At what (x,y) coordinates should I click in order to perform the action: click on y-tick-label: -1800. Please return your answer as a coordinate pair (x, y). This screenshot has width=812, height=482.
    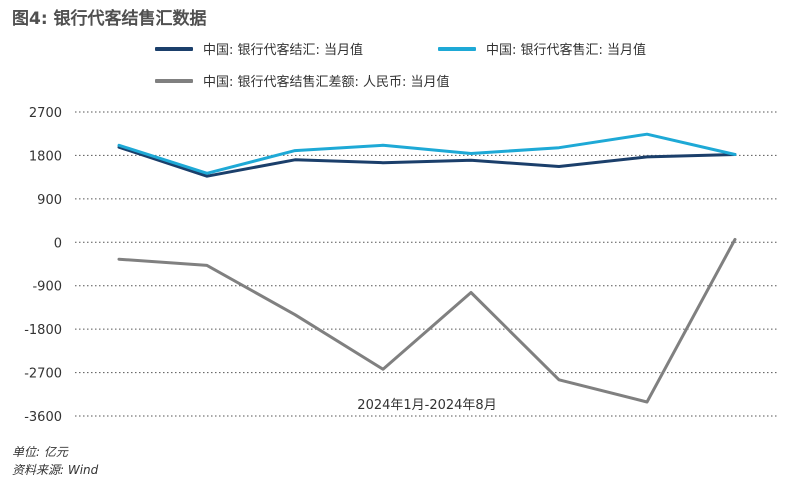
    Looking at the image, I should click on (43, 330).